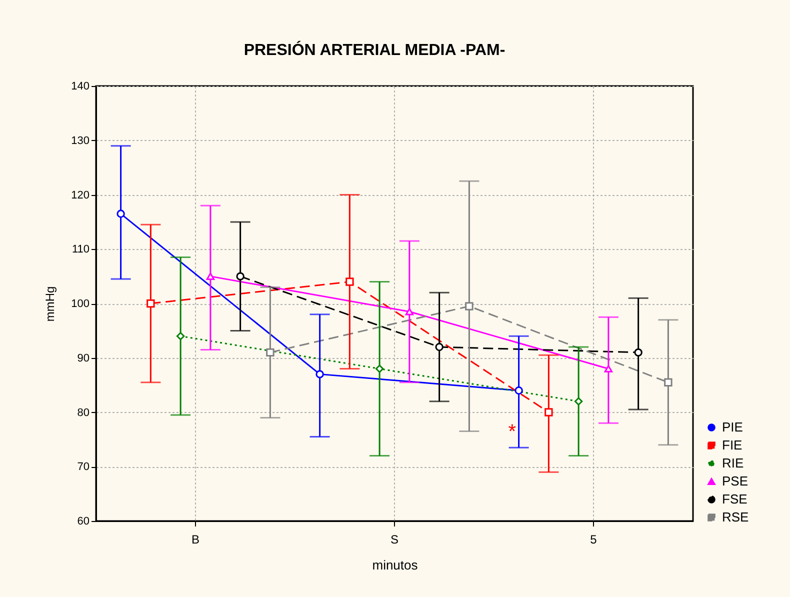 This screenshot has height=597, width=790. What do you see at coordinates (394, 539) in the screenshot?
I see `x-tick-label: S` at bounding box center [394, 539].